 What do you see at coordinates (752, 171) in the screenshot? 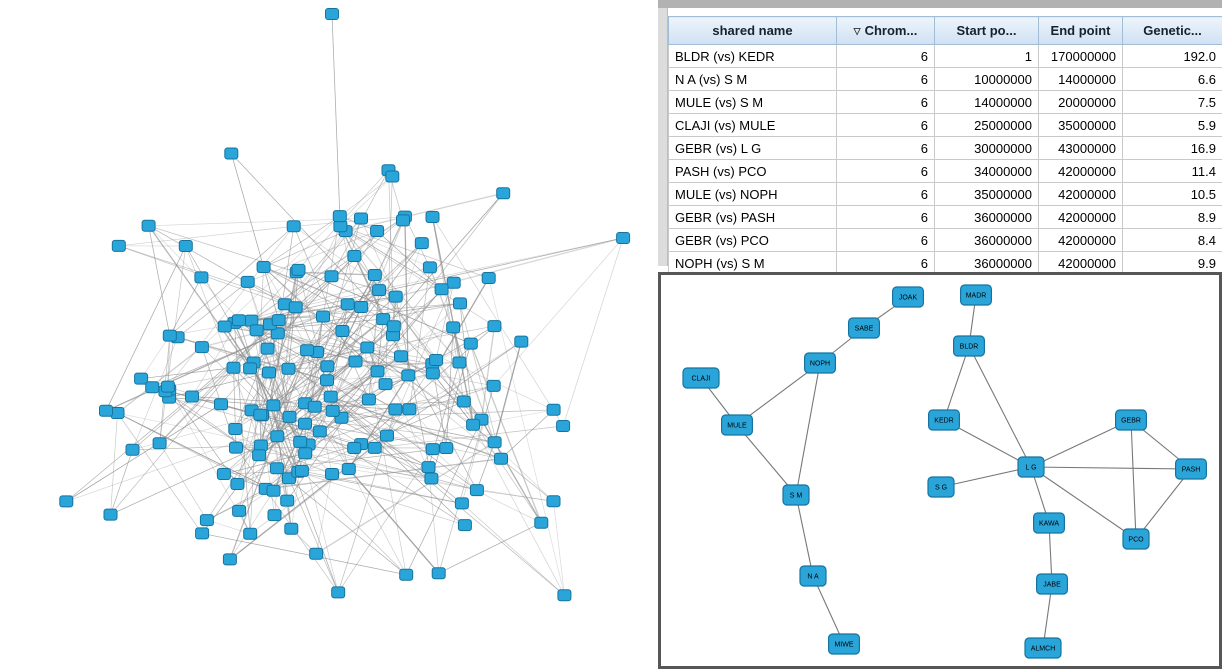
I see `cell-shared-name: PASH (vs) PCO` at bounding box center [752, 171].